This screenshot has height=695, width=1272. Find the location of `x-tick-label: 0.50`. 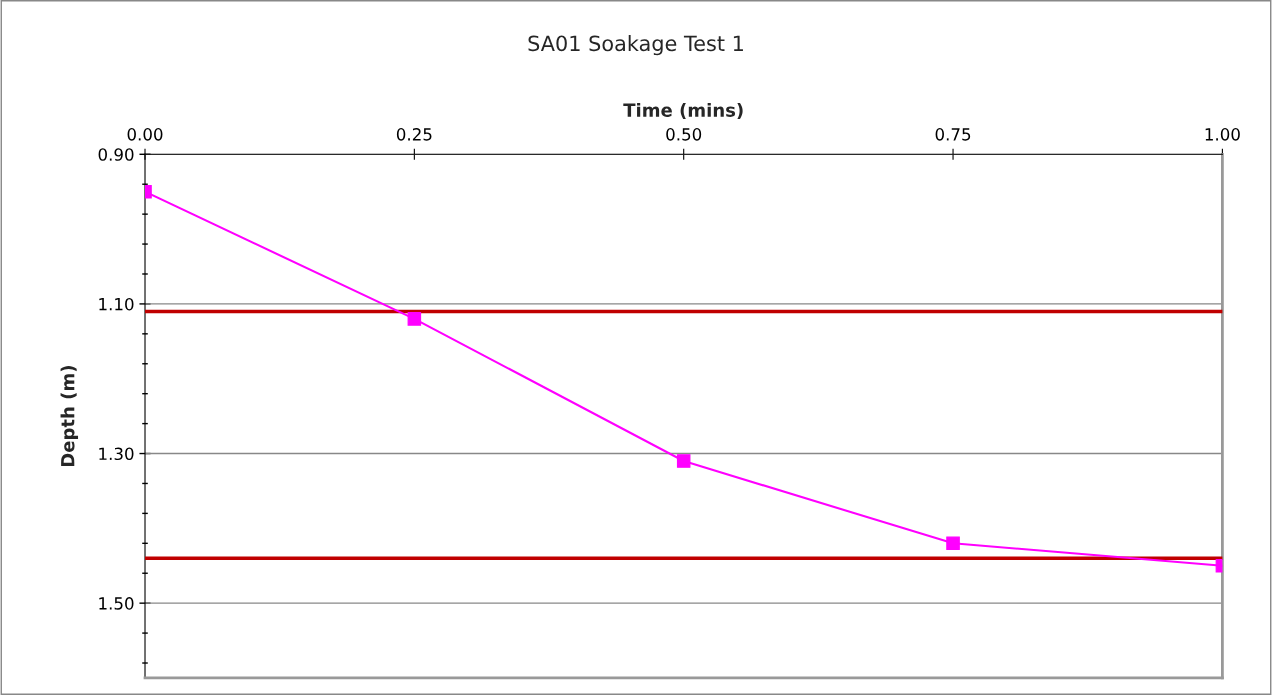

x-tick-label: 0.50 is located at coordinates (684, 134).